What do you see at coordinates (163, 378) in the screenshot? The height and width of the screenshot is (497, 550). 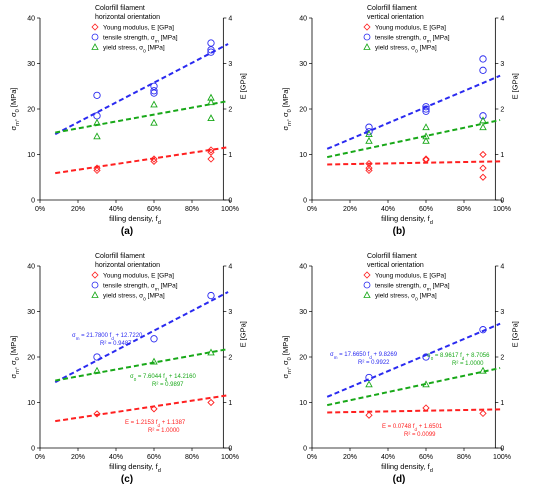 I see `equation-yield: σ0 = 7.6044 fd + 14.2160` at bounding box center [163, 378].